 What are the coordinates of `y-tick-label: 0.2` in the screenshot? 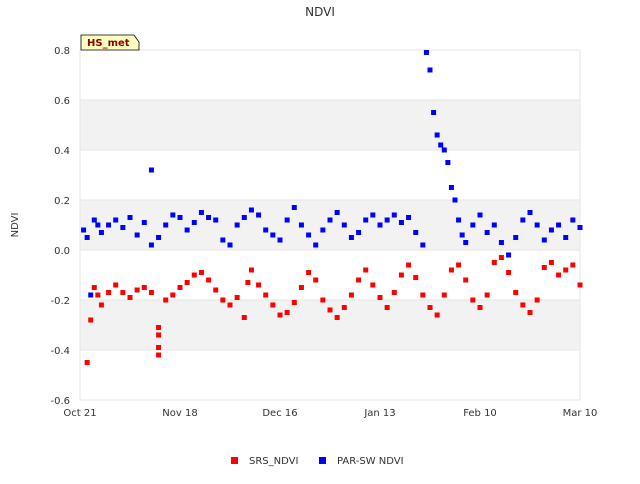 It's located at (62, 201).